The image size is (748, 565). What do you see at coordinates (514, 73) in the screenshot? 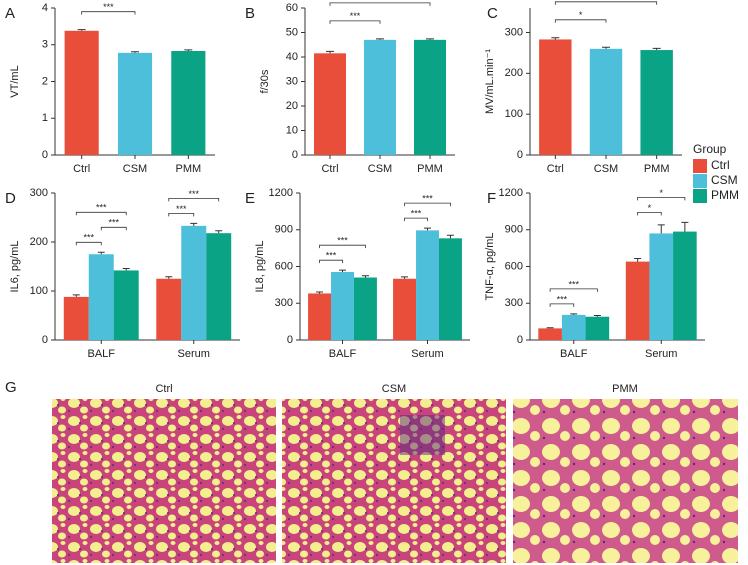
I see `y-tick-label: 200` at bounding box center [514, 73].